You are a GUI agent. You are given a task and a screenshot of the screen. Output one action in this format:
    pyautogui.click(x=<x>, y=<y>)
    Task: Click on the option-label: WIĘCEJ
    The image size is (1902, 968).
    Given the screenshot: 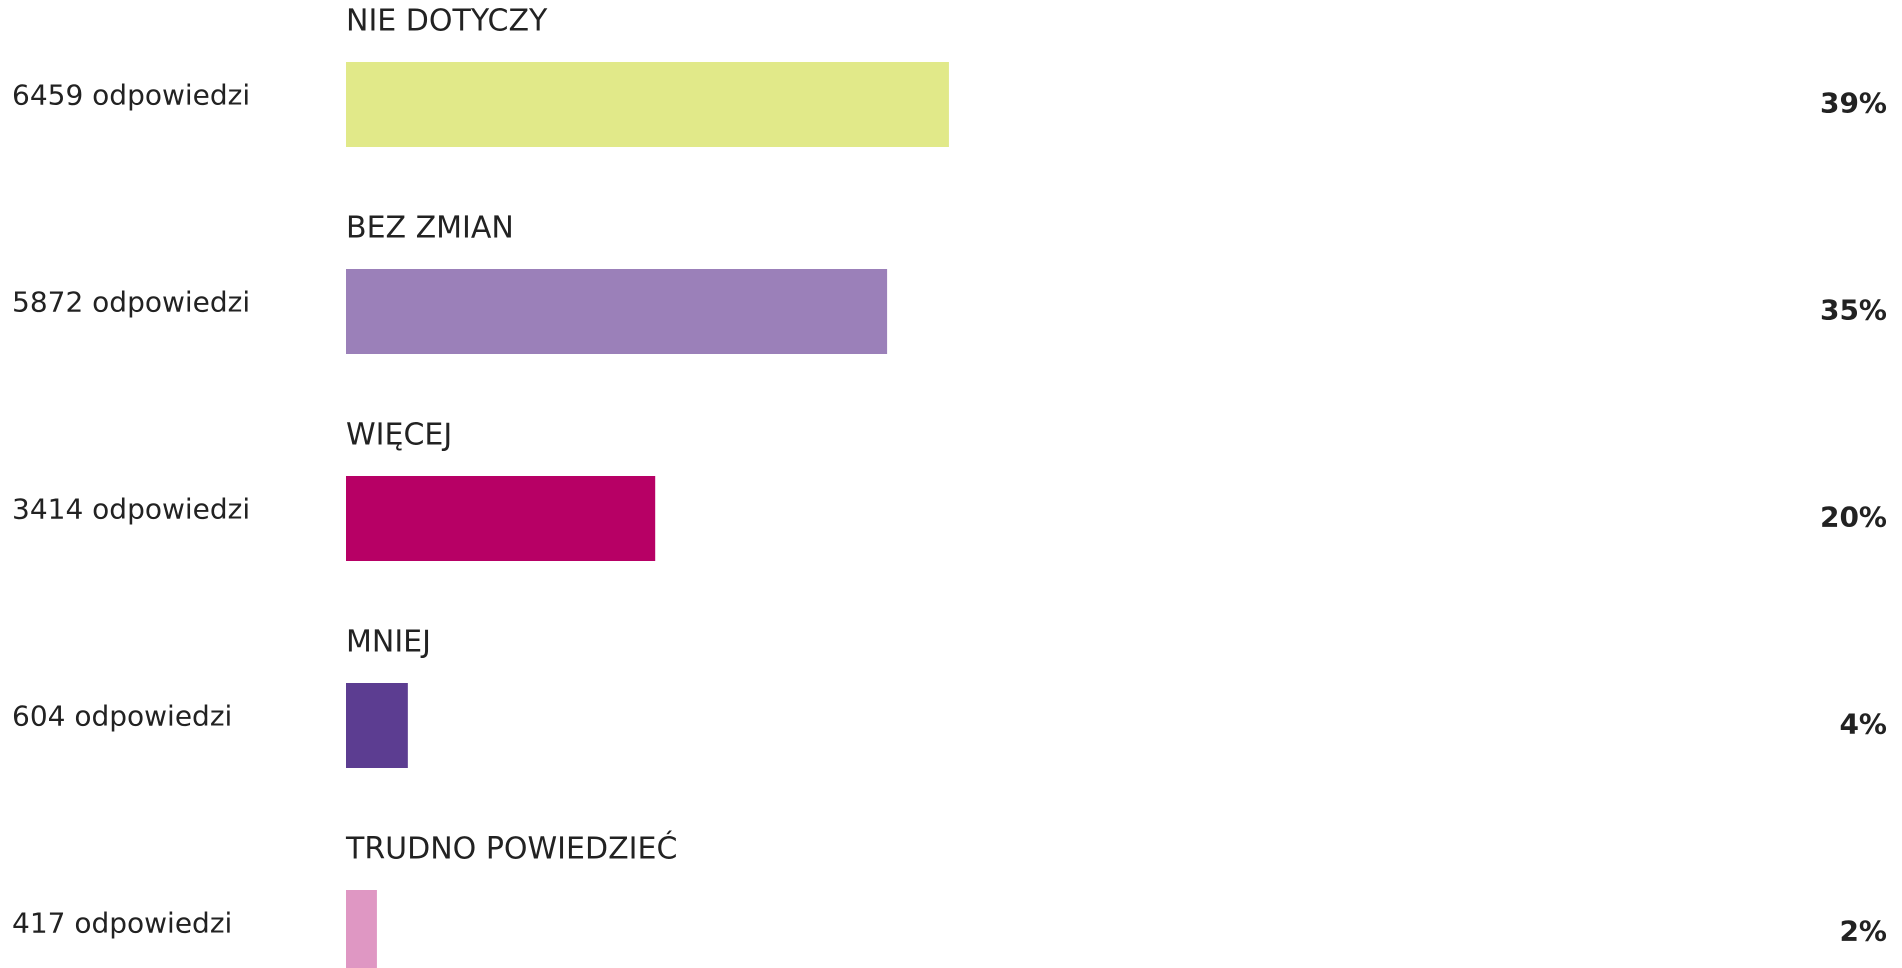 What is the action you would take?
    pyautogui.click(x=399, y=435)
    